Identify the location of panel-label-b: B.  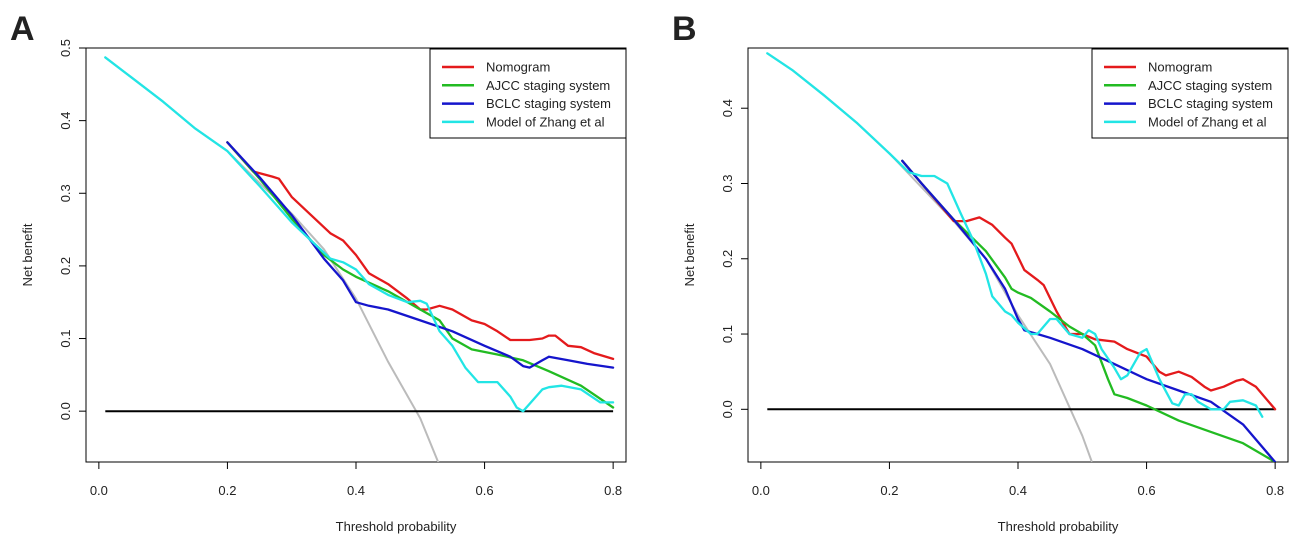
(684, 29).